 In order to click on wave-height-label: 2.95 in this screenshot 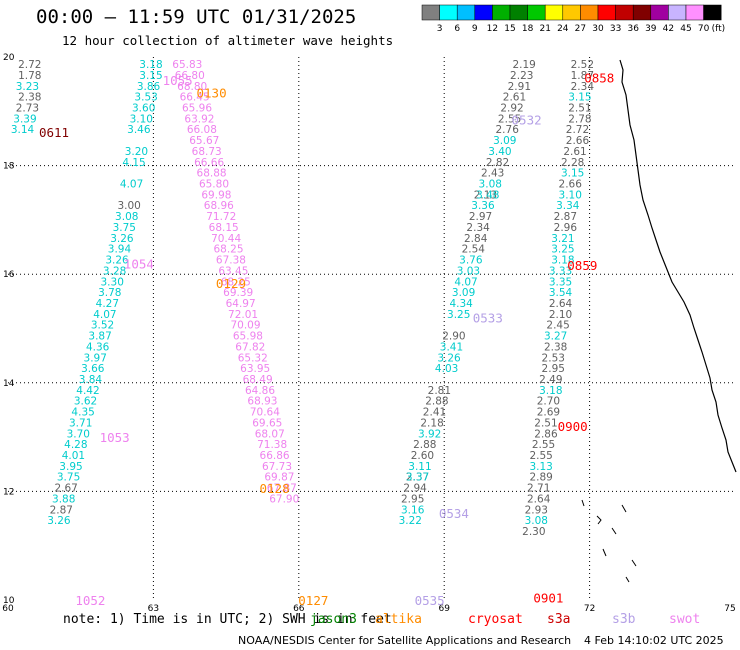, I will do `click(412, 499)`.